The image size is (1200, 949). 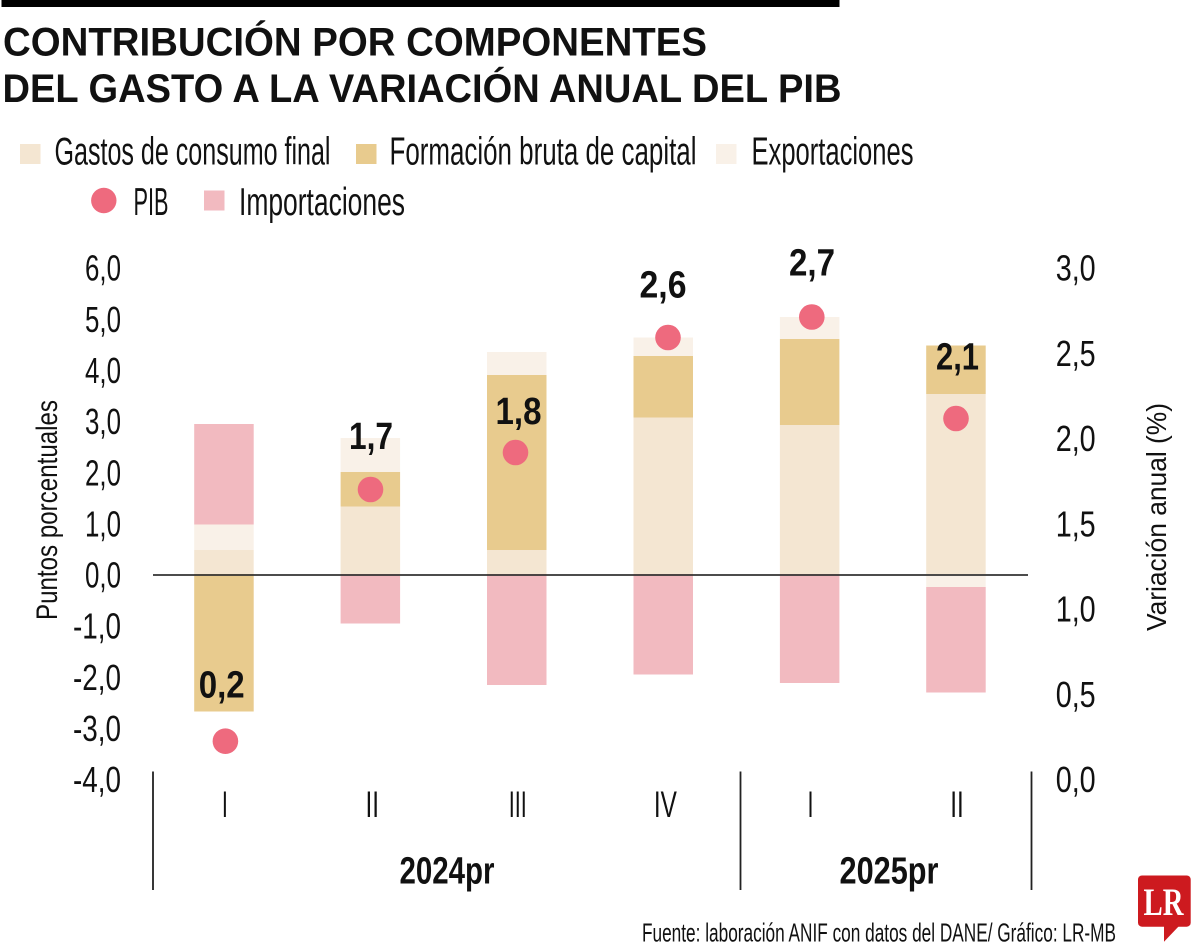 I want to click on svg-text: Variación anual (%), so click(x=1156, y=517).